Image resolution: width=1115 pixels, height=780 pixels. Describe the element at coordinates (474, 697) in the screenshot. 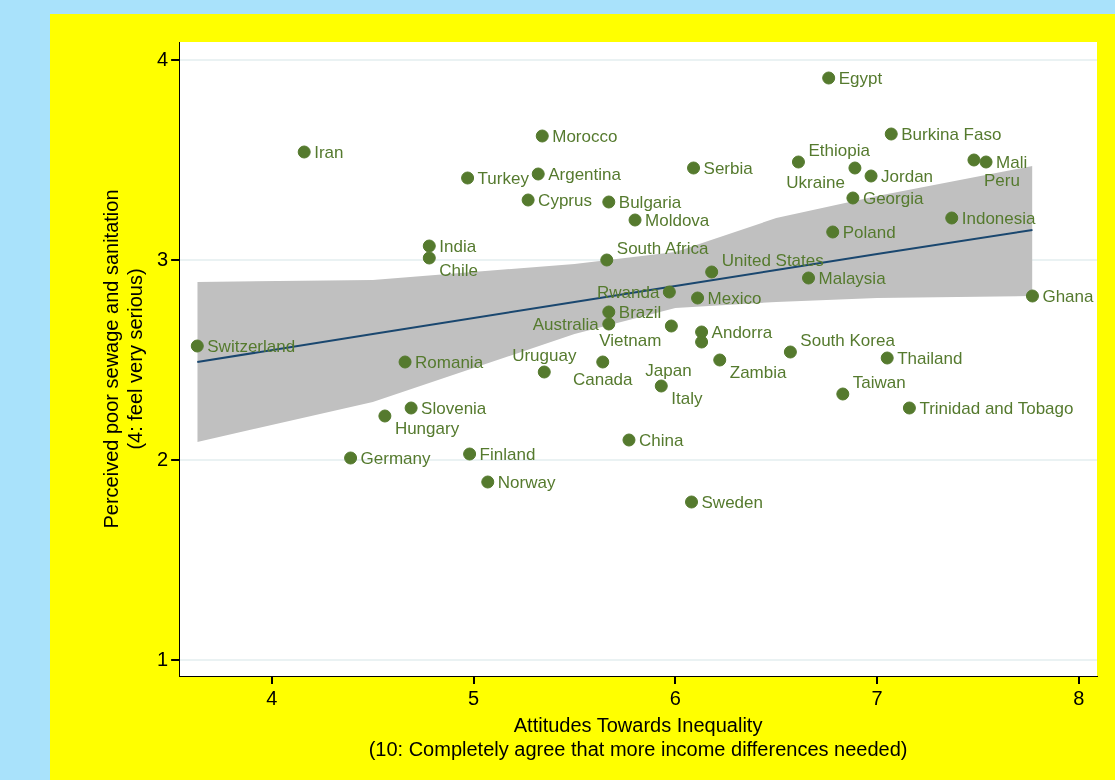

I see `x-tick-label: 5` at that location.